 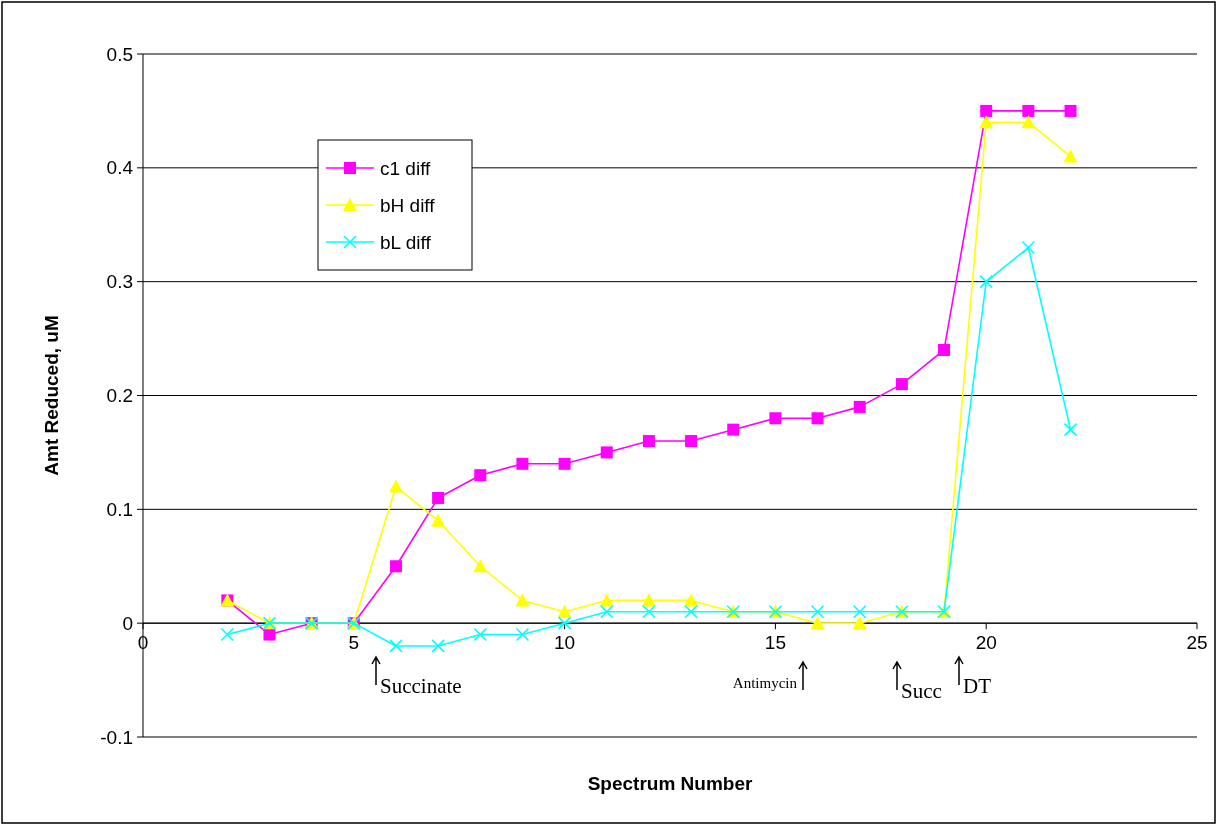 What do you see at coordinates (119, 396) in the screenshot?
I see `y-tick-label: 0.2` at bounding box center [119, 396].